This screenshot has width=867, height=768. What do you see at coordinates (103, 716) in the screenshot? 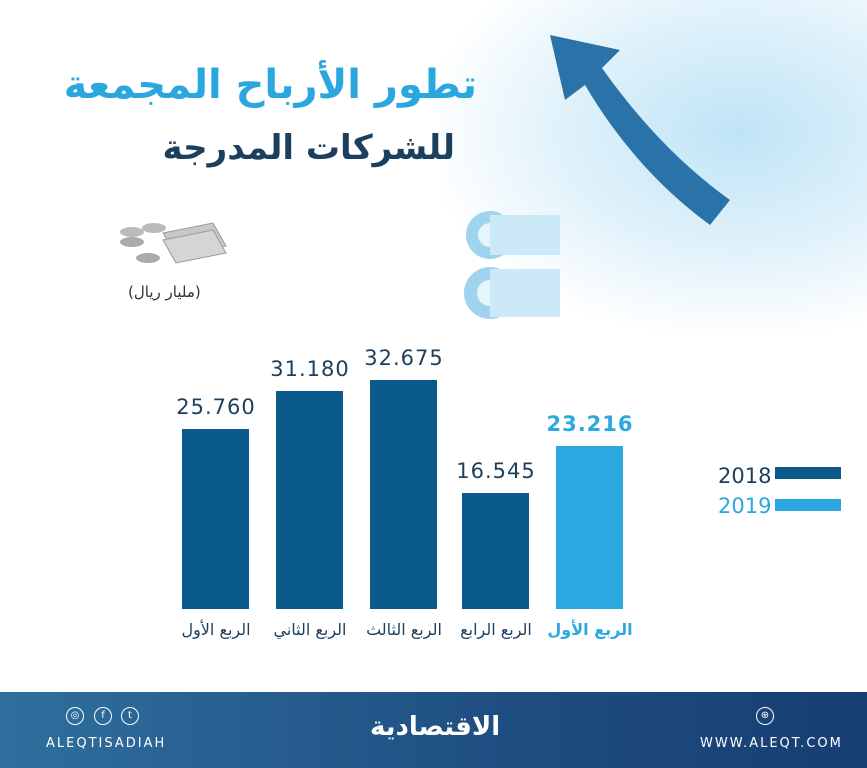
I see `facebook-icon: f` at bounding box center [103, 716].